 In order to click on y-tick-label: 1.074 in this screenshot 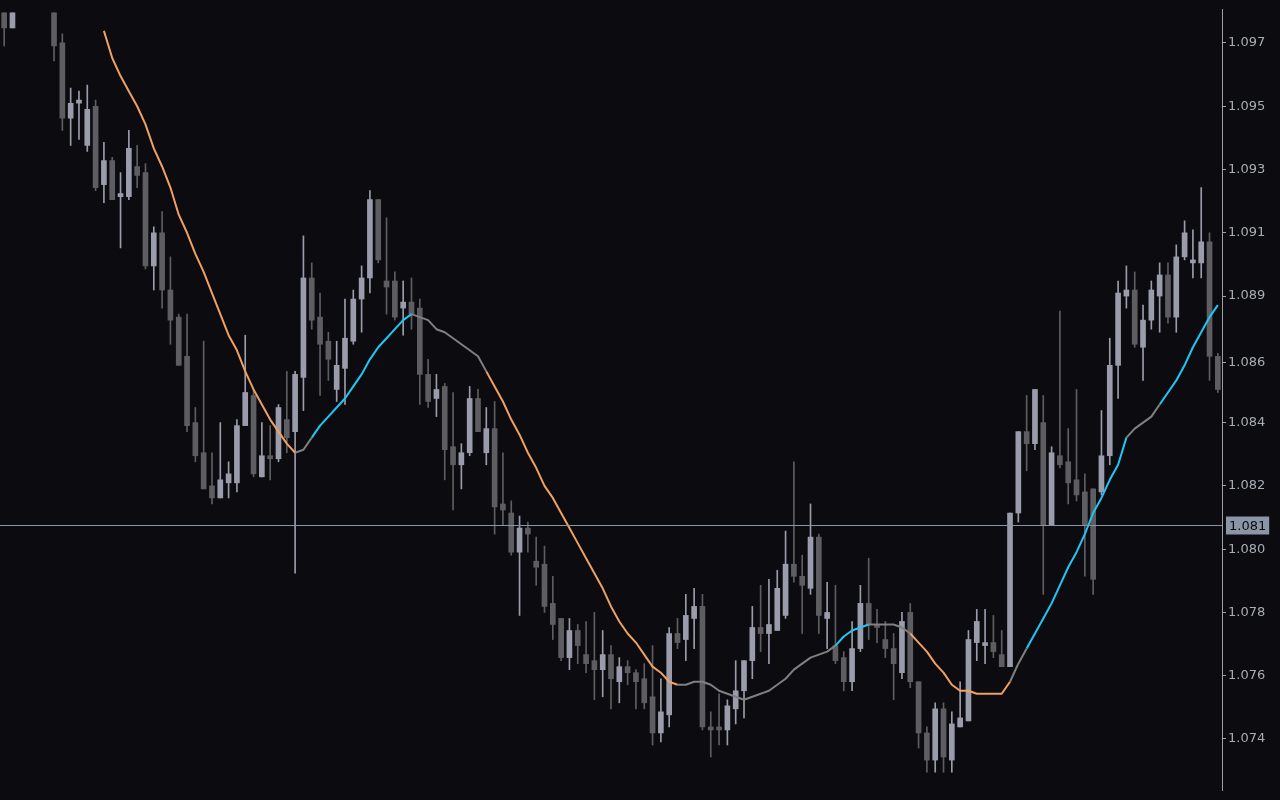, I will do `click(1247, 738)`.